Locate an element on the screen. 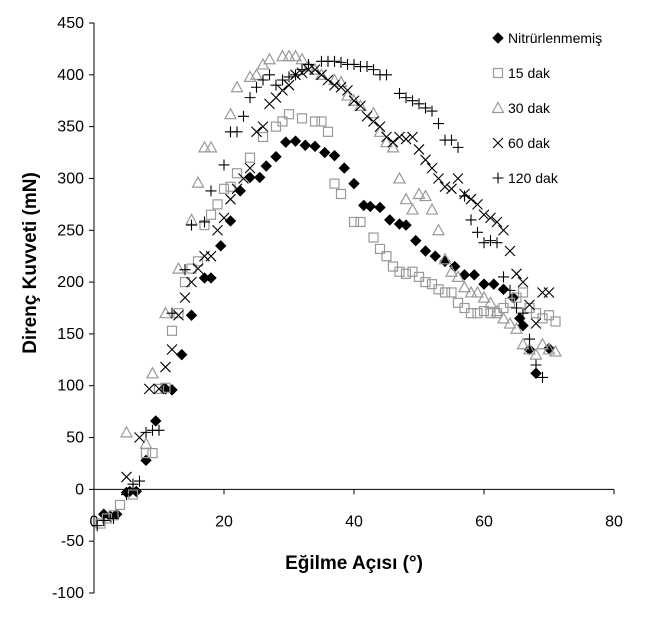 This screenshot has width=662, height=621. legend-entry: Nitrürlenmemiş is located at coordinates (547, 38).